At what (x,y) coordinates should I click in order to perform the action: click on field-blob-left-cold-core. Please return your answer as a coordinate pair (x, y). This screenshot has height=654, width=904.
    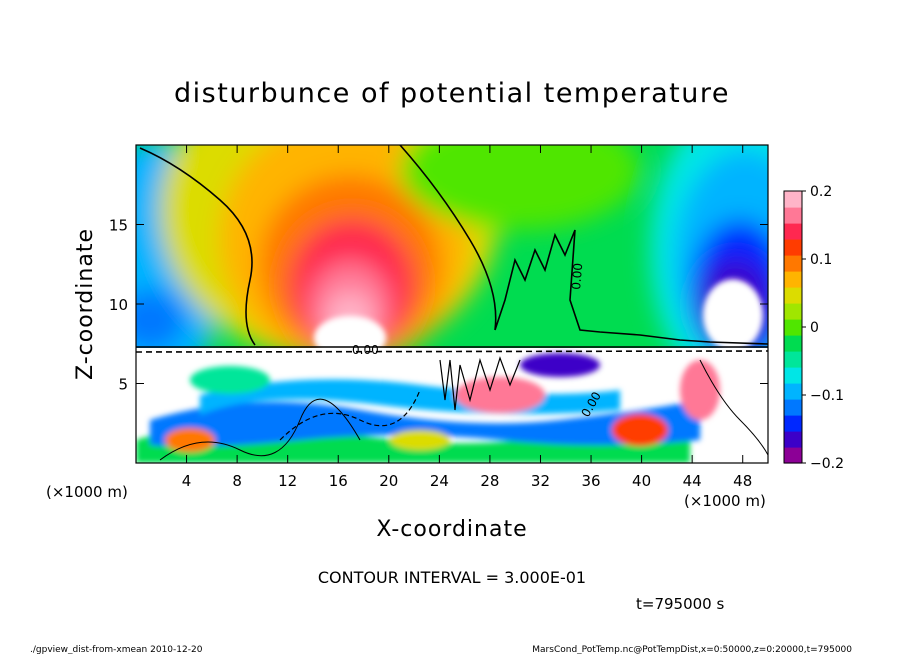
    Looking at the image, I should click on (160, 320).